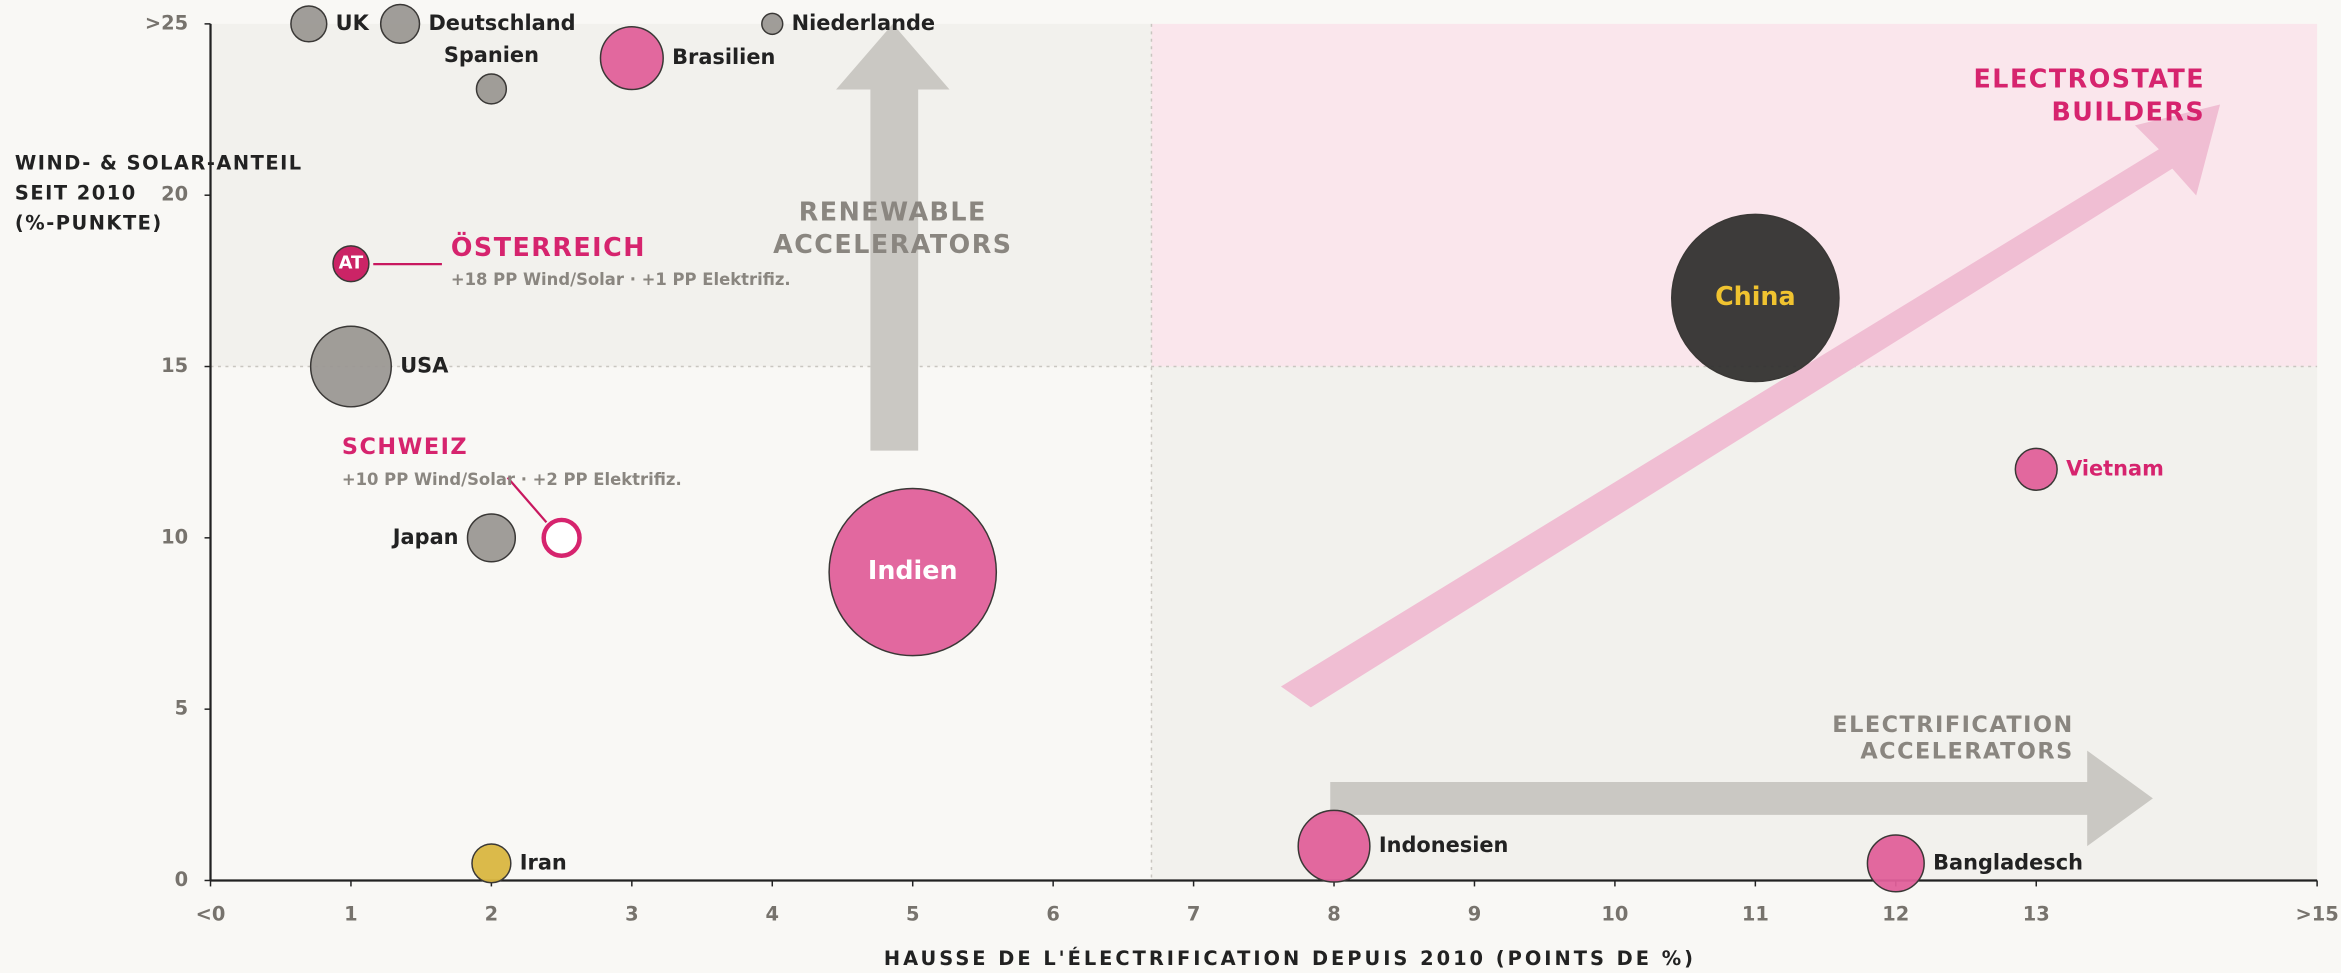  I want to click on y-axis-label: (%-PUNKTE), so click(89, 222).